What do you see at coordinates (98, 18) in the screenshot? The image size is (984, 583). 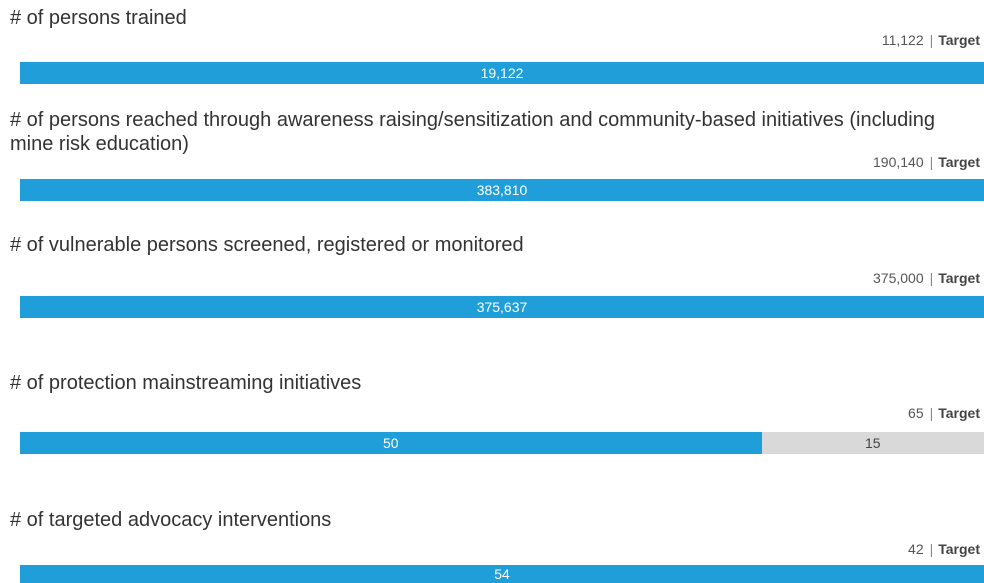 I see `indicator-title: # of persons trained` at bounding box center [98, 18].